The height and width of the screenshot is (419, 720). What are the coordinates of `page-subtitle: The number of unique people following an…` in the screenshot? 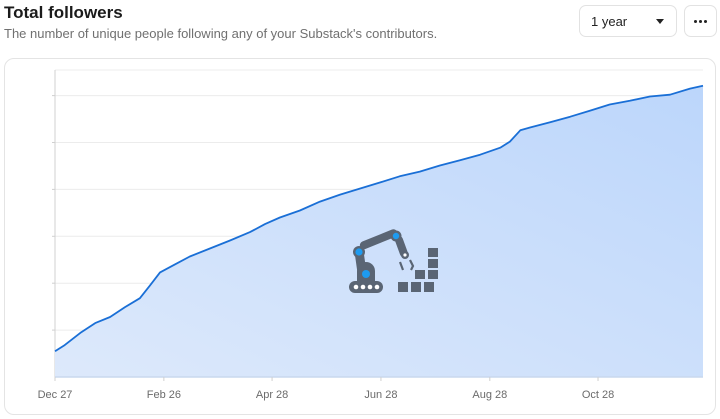 It's located at (221, 33).